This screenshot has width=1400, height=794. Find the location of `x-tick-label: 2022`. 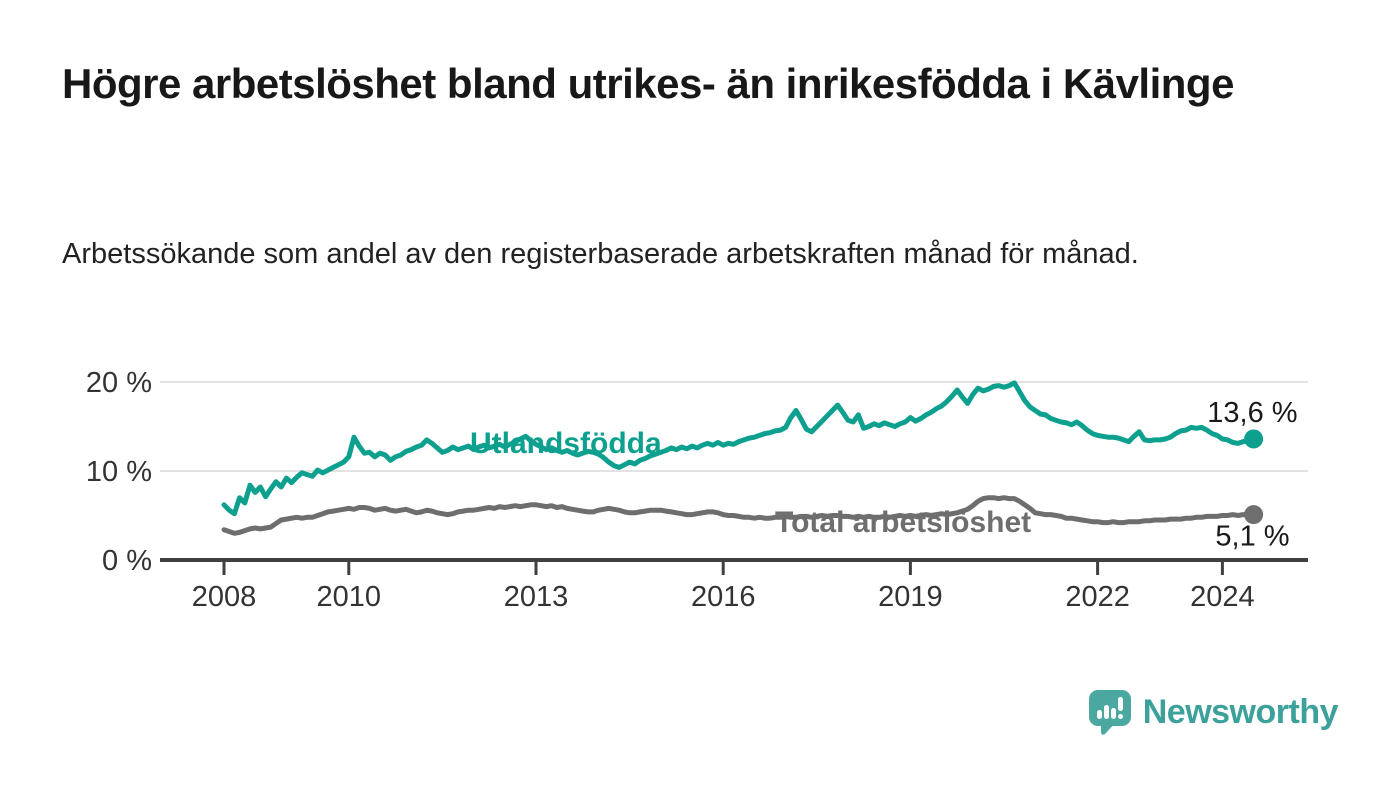

x-tick-label: 2022 is located at coordinates (1097, 597).